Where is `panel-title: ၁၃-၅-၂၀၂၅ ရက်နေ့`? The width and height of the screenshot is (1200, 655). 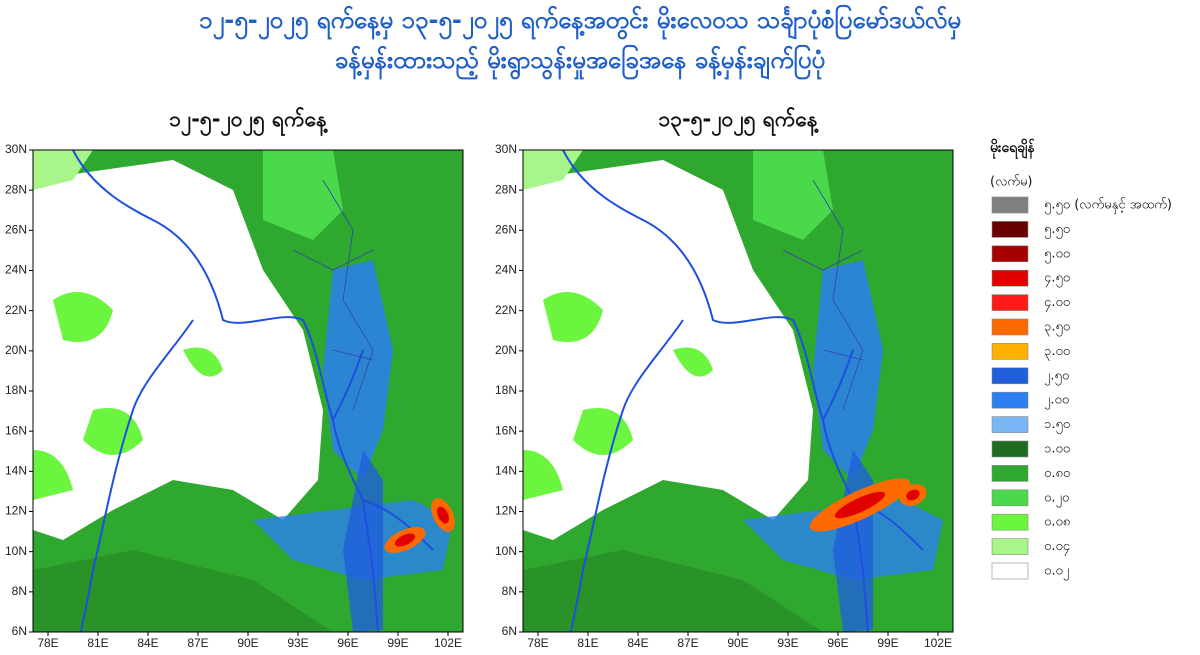 panel-title: ၁၃-၅-၂၀၂၅ ရက်နေ့ is located at coordinates (739, 121).